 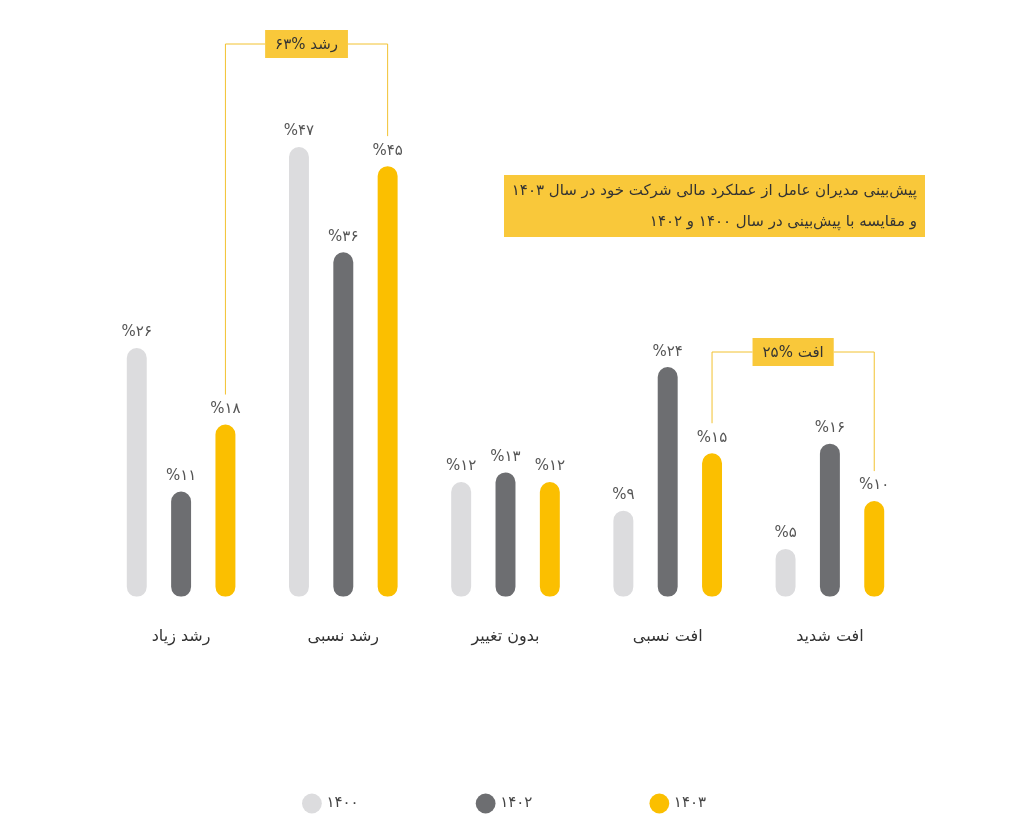 What do you see at coordinates (505, 455) in the screenshot?
I see `data-label: %۱۳` at bounding box center [505, 455].